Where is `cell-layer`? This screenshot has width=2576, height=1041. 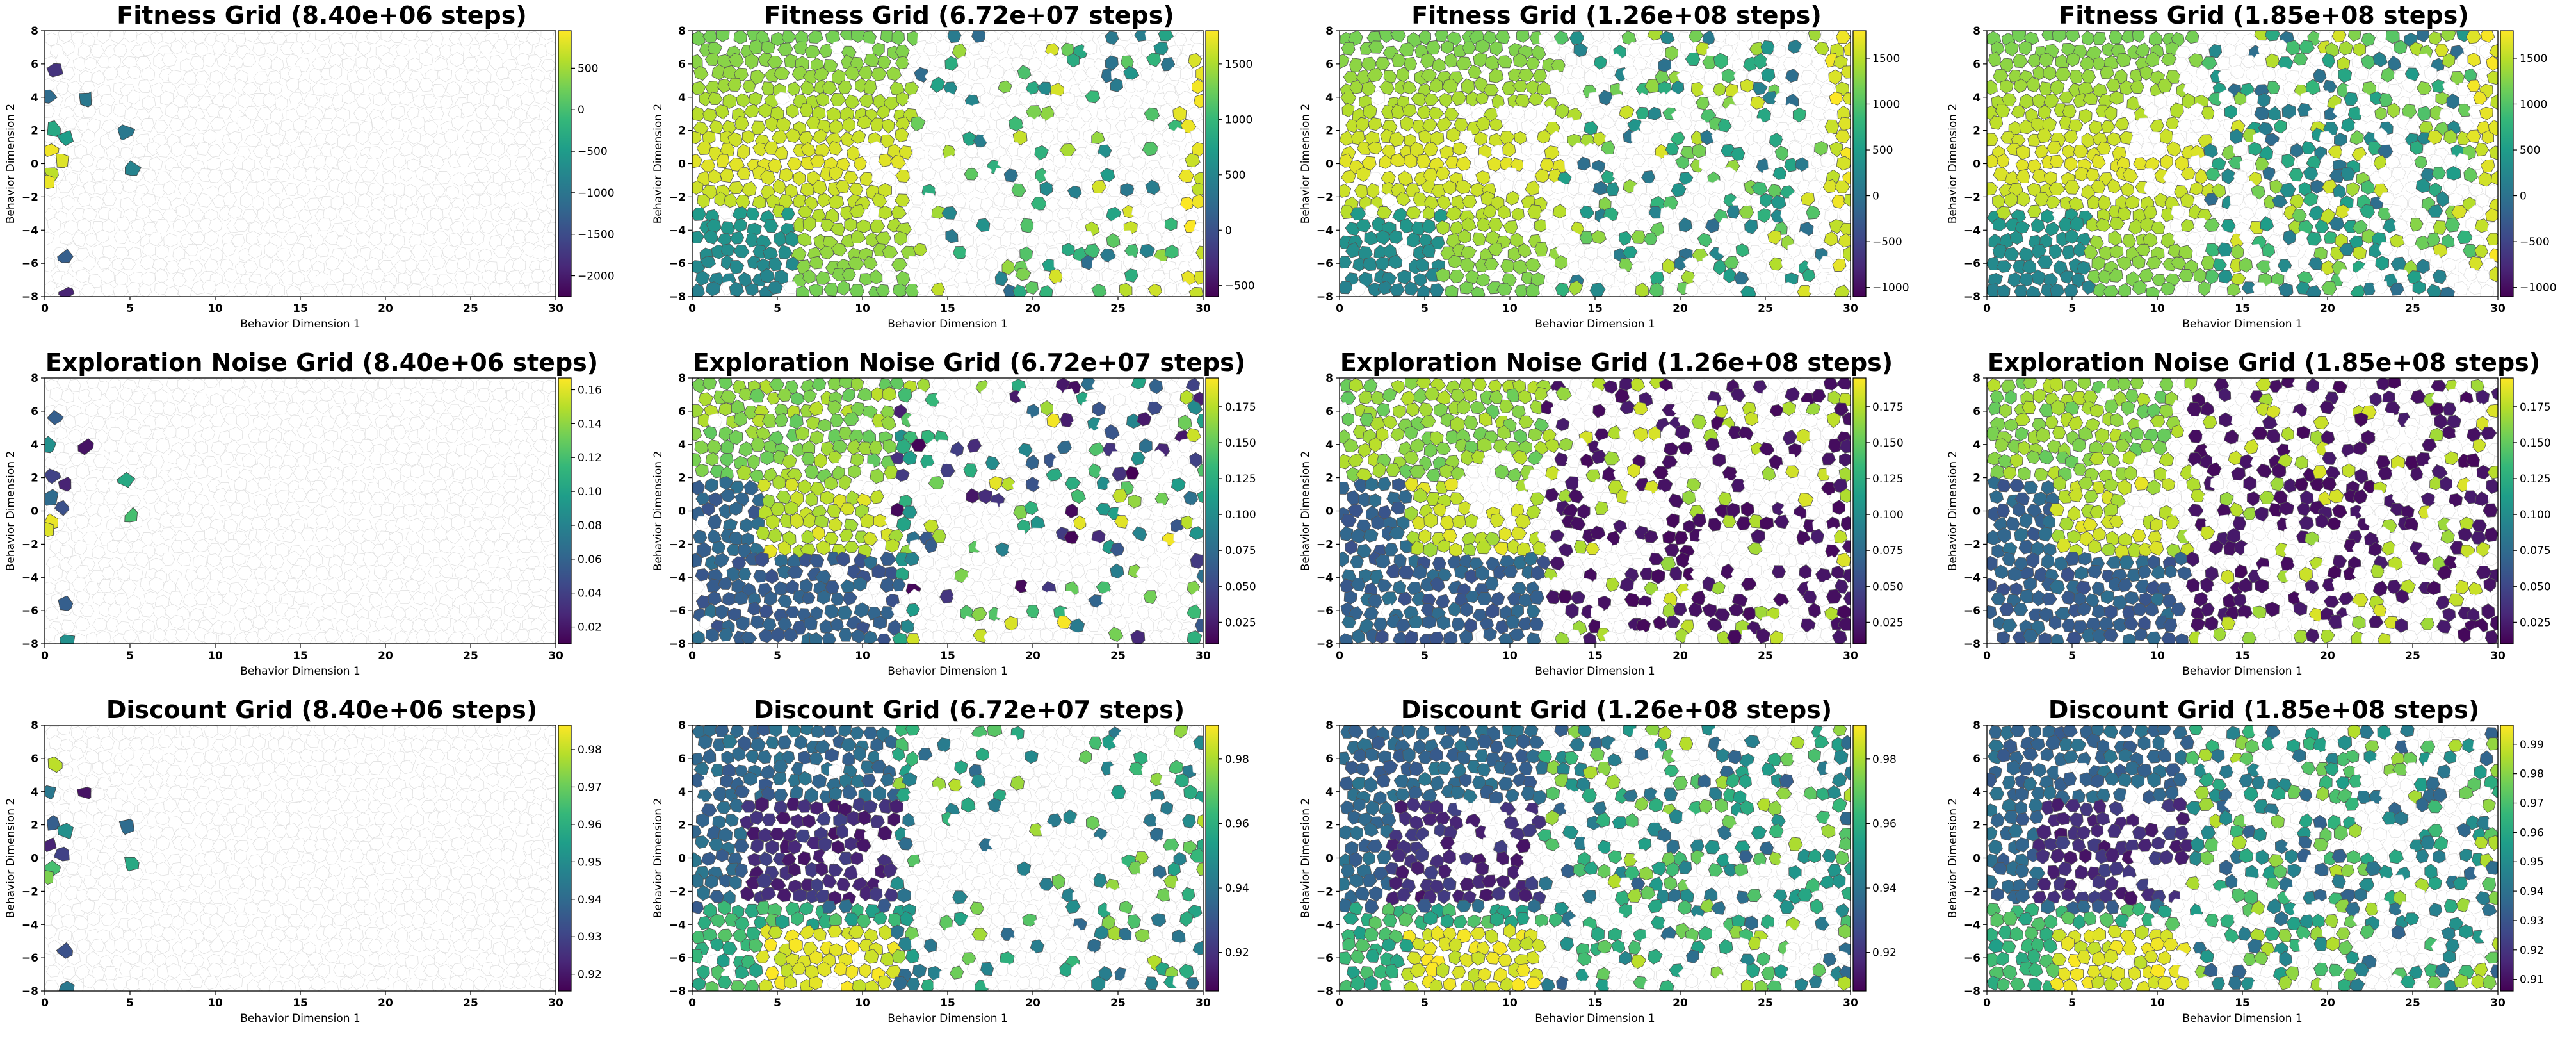
cell-layer is located at coordinates (302, 163).